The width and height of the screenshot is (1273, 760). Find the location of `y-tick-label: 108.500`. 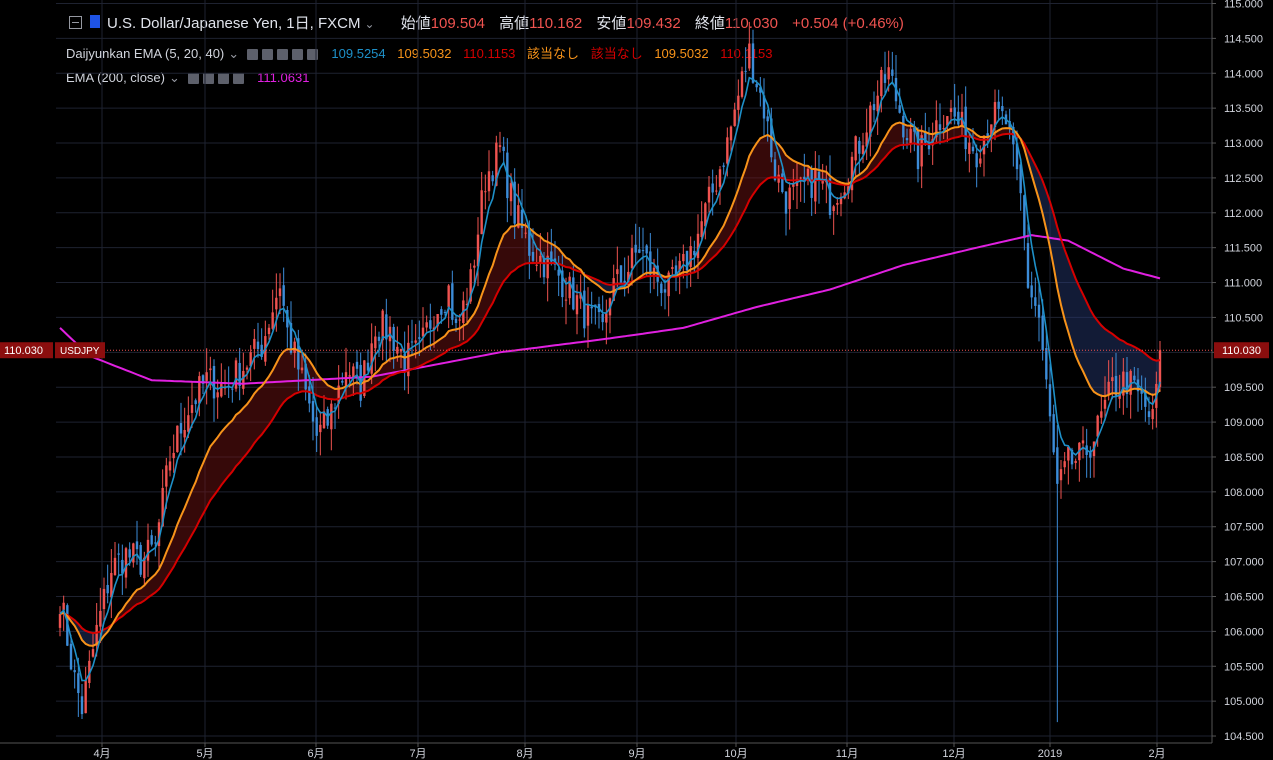

y-tick-label: 108.500 is located at coordinates (1244, 458).